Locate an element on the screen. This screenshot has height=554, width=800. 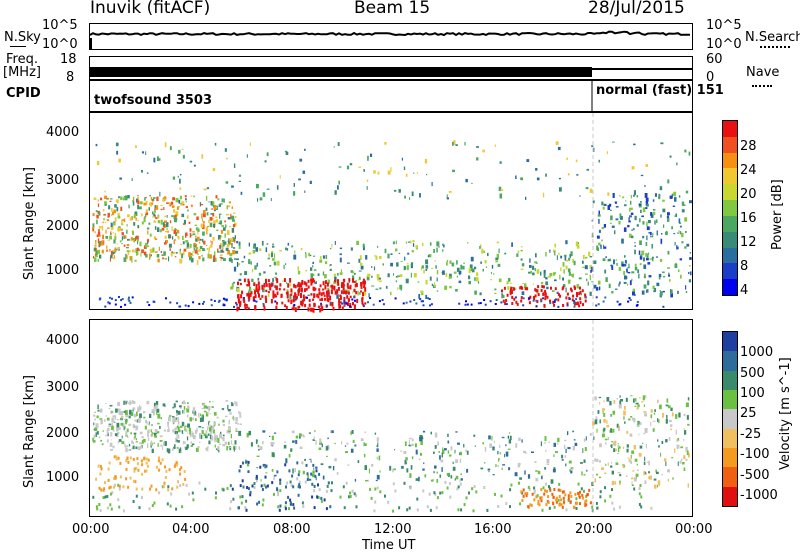
station-title: Inuvik (fitACF) is located at coordinates (150, 9).